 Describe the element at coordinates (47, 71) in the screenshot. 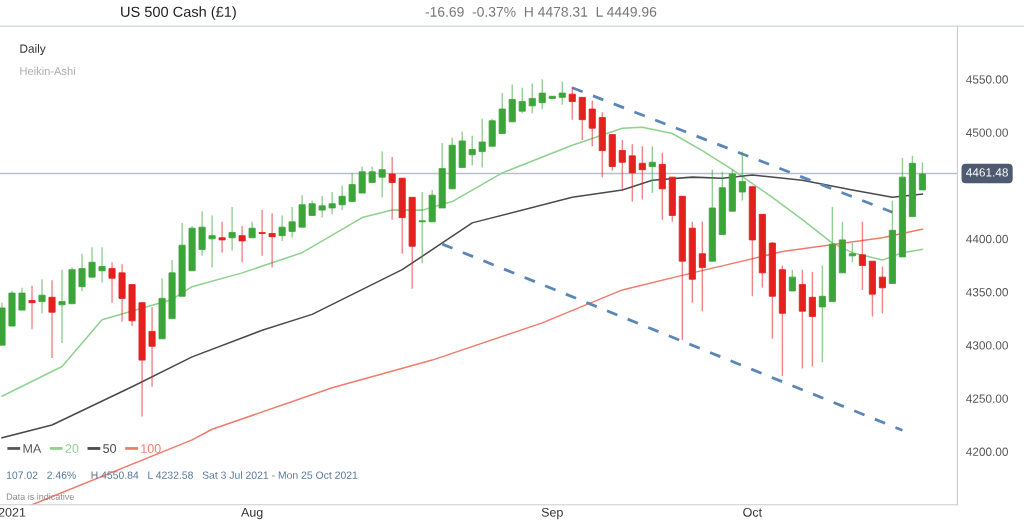

I see `annotation: Heikin-Ashi` at that location.